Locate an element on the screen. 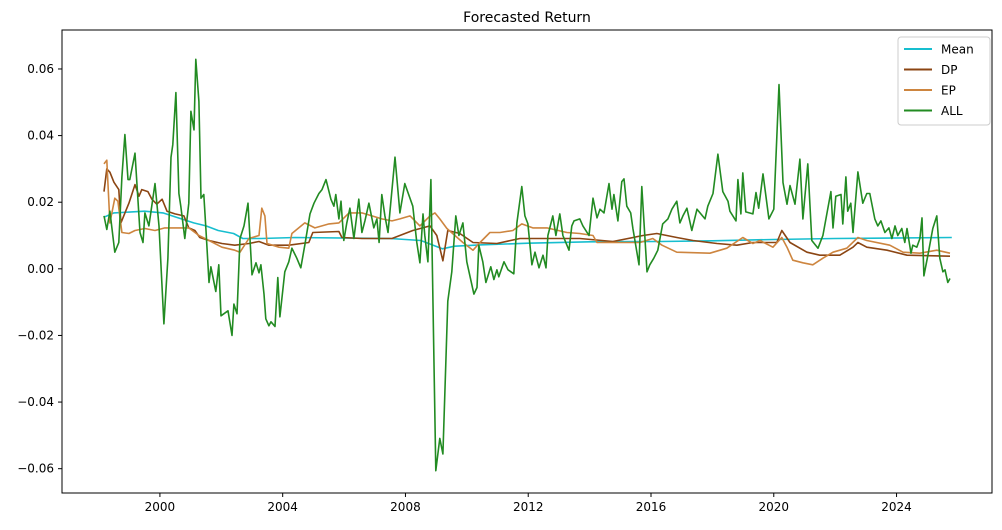  y-tick-label: 0.00 is located at coordinates (40, 269).